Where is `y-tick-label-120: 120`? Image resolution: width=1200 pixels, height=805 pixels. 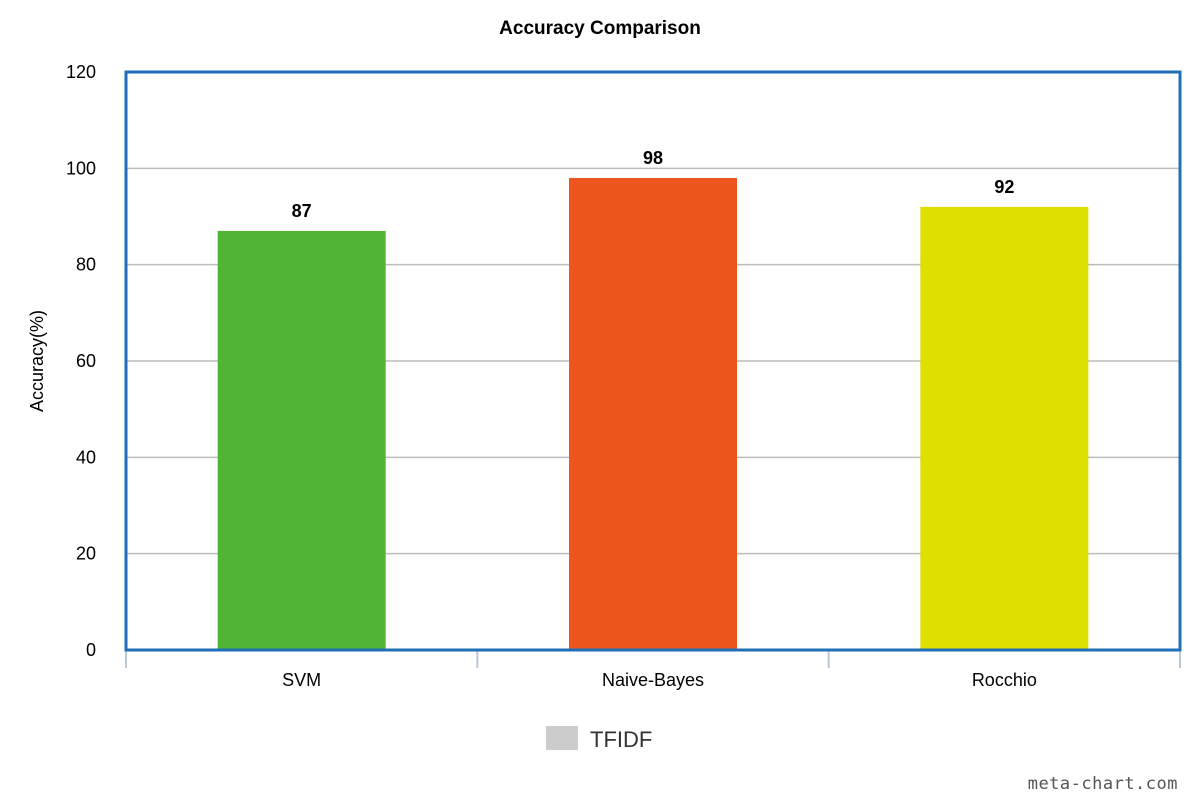
y-tick-label-120: 120 is located at coordinates (81, 72).